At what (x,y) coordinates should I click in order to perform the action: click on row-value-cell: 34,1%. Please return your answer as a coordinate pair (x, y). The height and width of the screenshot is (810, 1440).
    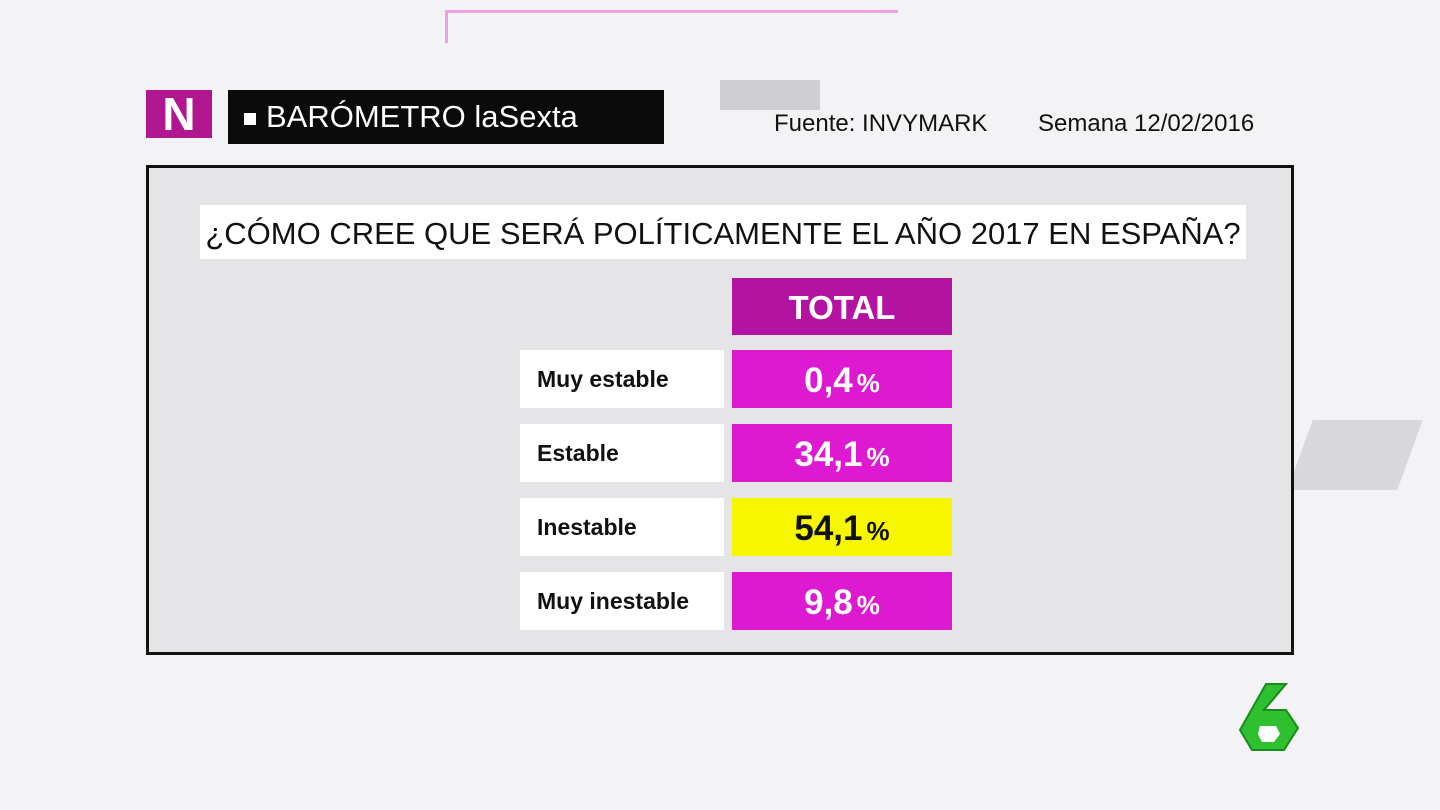
    Looking at the image, I should click on (842, 453).